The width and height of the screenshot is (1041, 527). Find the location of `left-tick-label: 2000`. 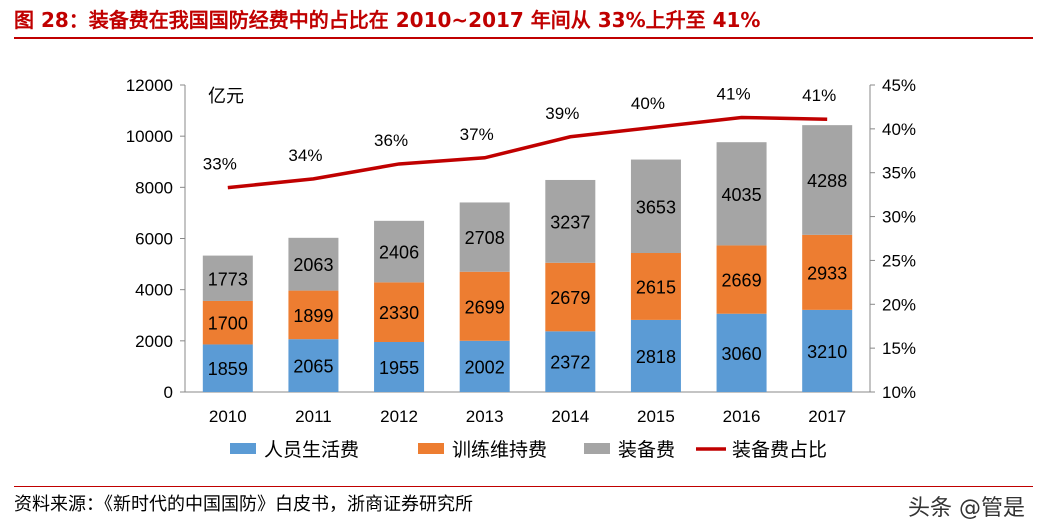

left-tick-label: 2000 is located at coordinates (154, 341).